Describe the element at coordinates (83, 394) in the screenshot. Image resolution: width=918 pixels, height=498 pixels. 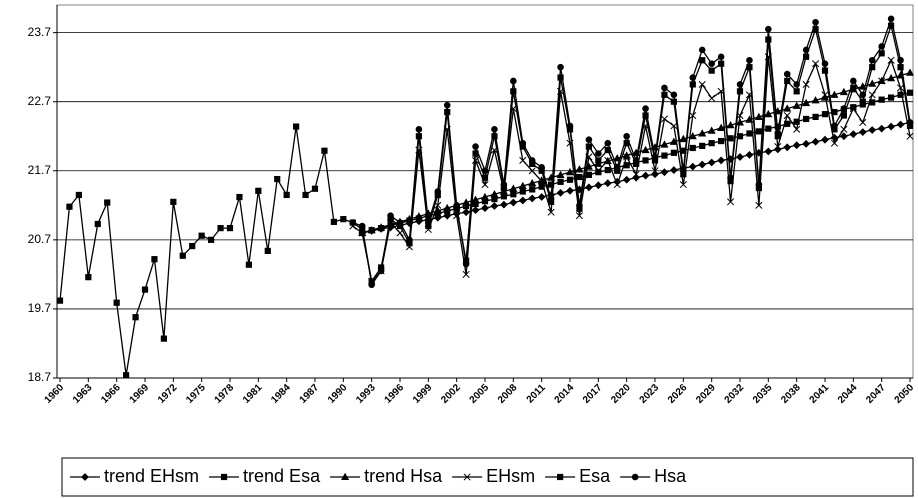
I see `x-tick-label: 1963` at that location.